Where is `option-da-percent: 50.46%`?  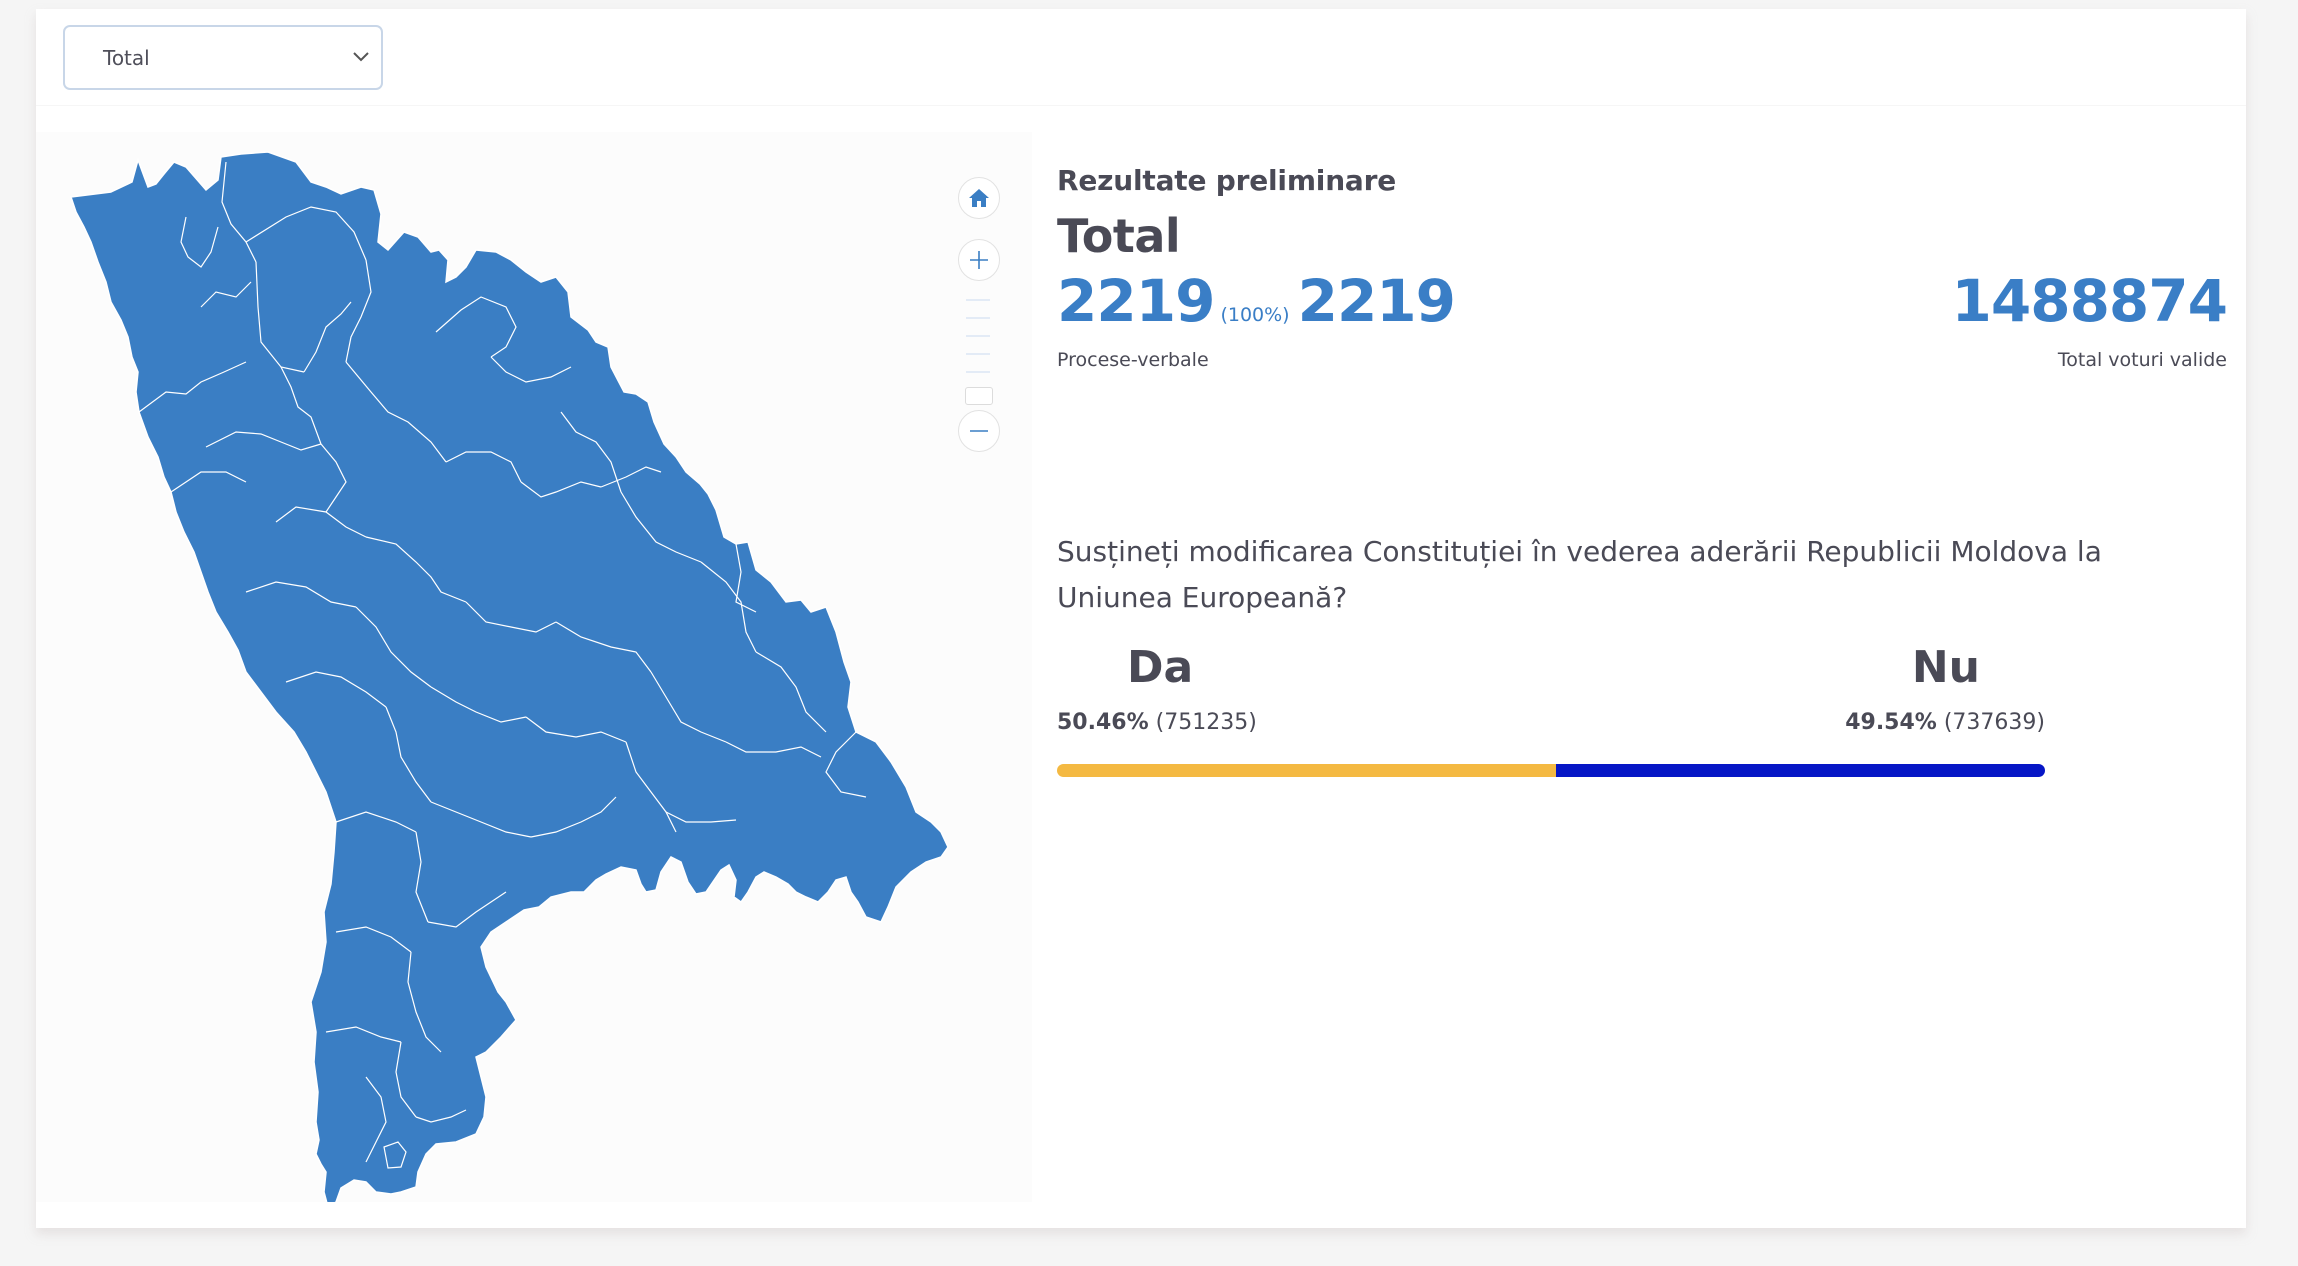 option-da-percent: 50.46% is located at coordinates (1103, 722).